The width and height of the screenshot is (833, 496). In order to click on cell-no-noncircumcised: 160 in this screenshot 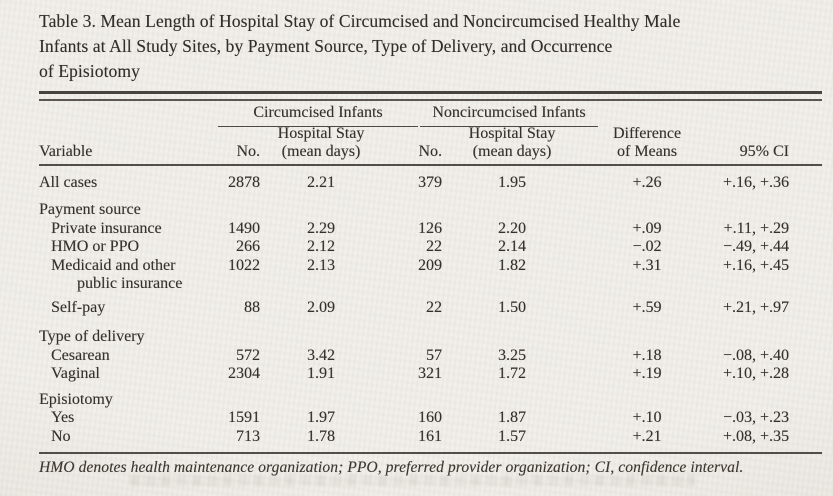, I will do `click(430, 418)`.